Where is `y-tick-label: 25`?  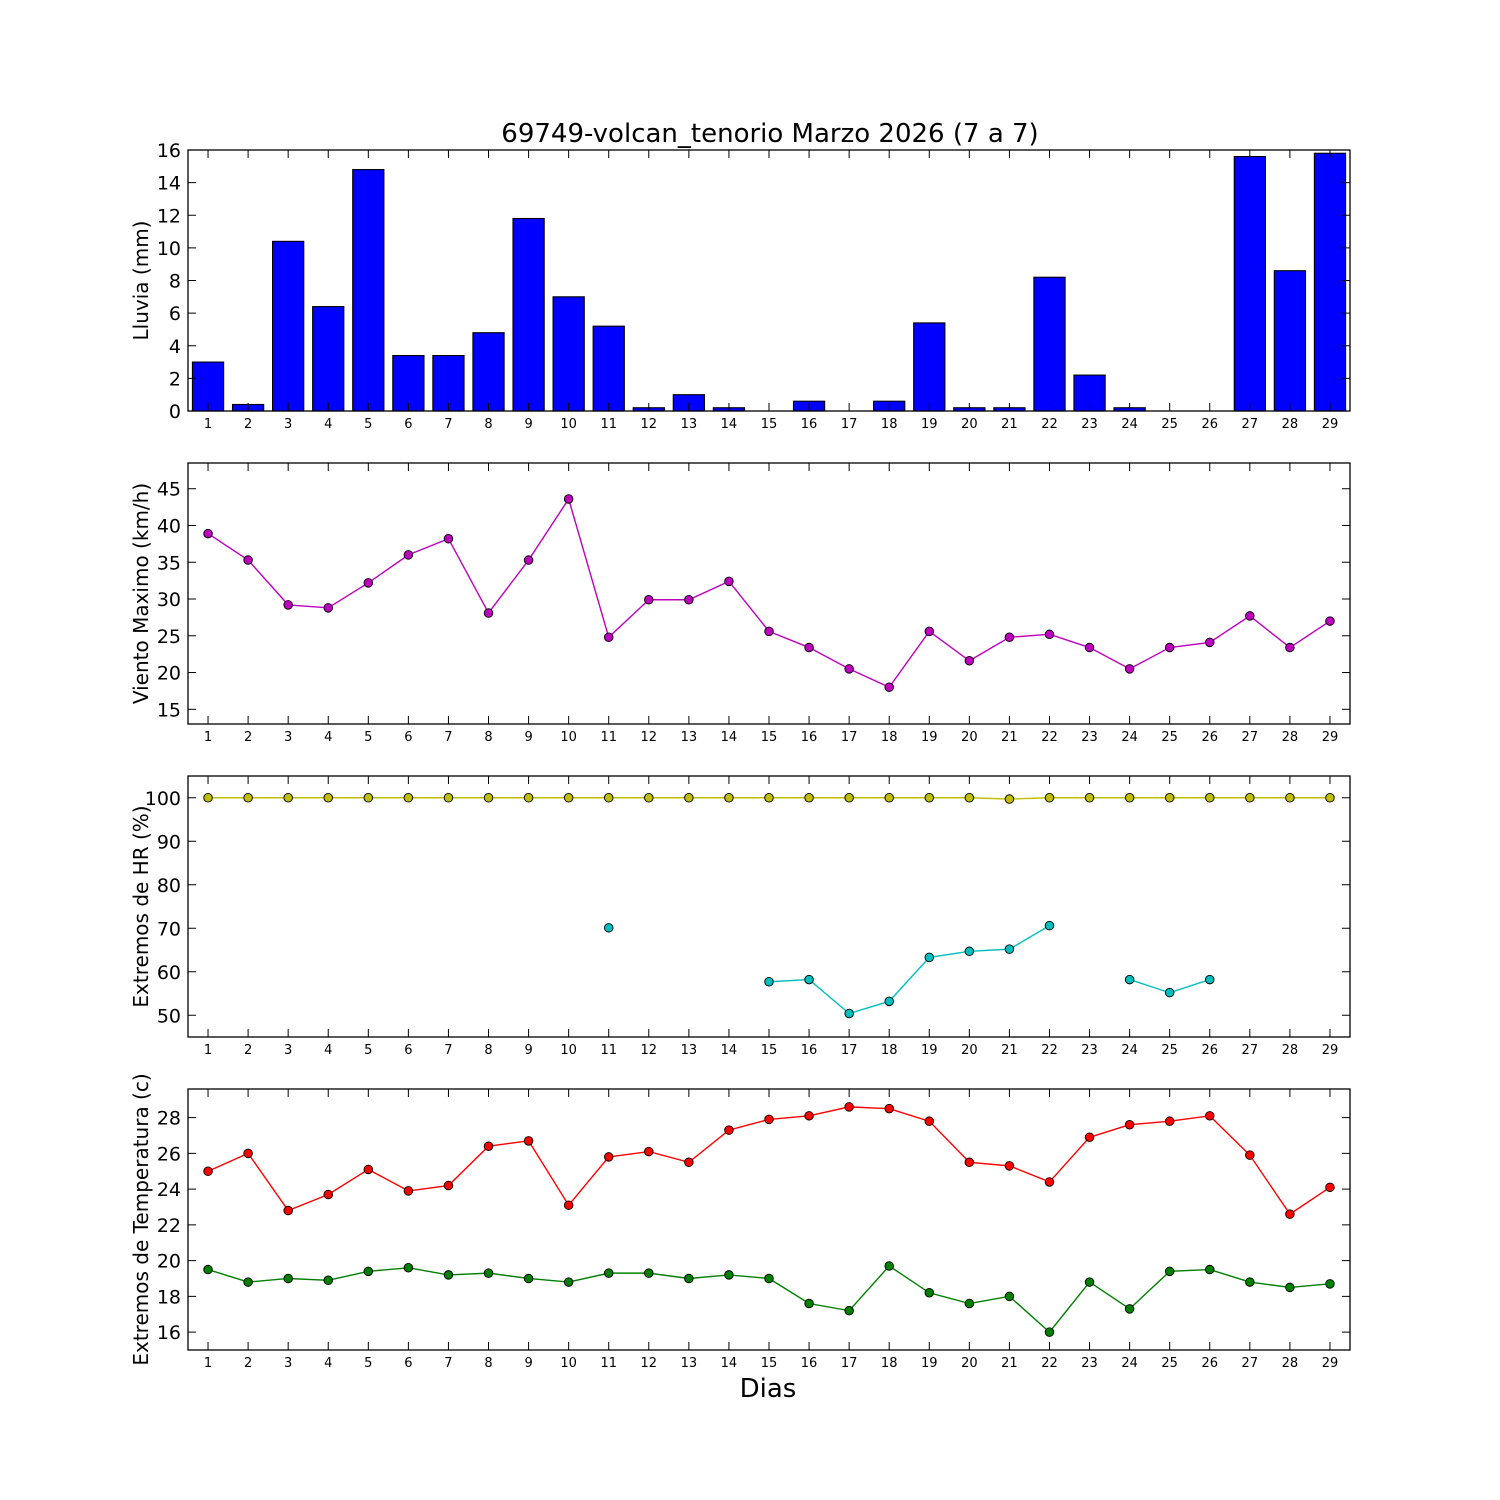 y-tick-label: 25 is located at coordinates (169, 637).